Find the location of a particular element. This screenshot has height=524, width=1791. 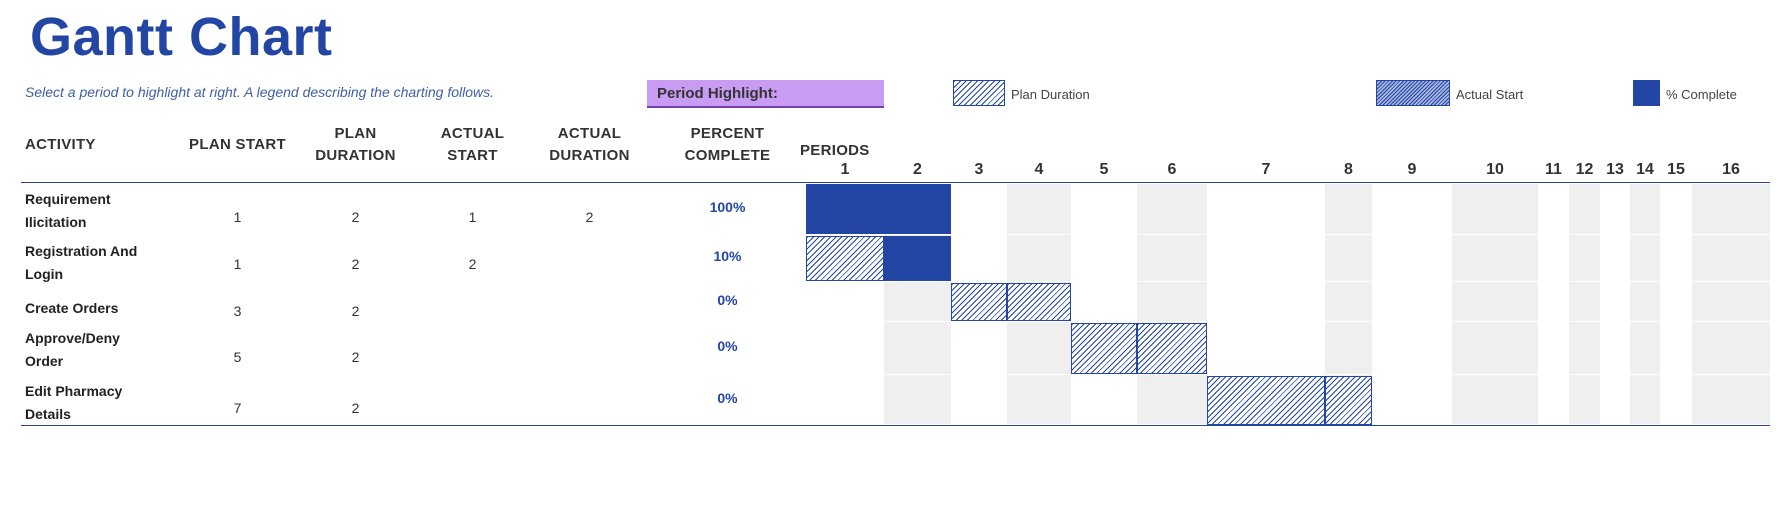

header-percent-1: PERCENT is located at coordinates (727, 133).